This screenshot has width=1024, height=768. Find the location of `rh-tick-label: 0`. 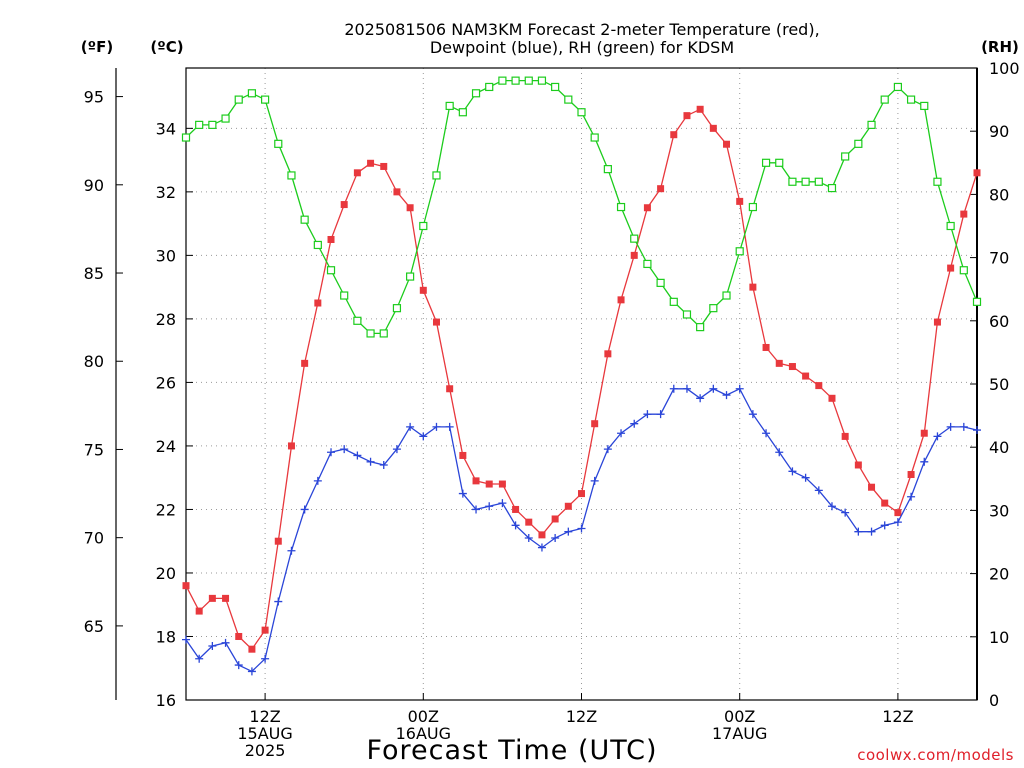

rh-tick-label: 0 is located at coordinates (994, 700).